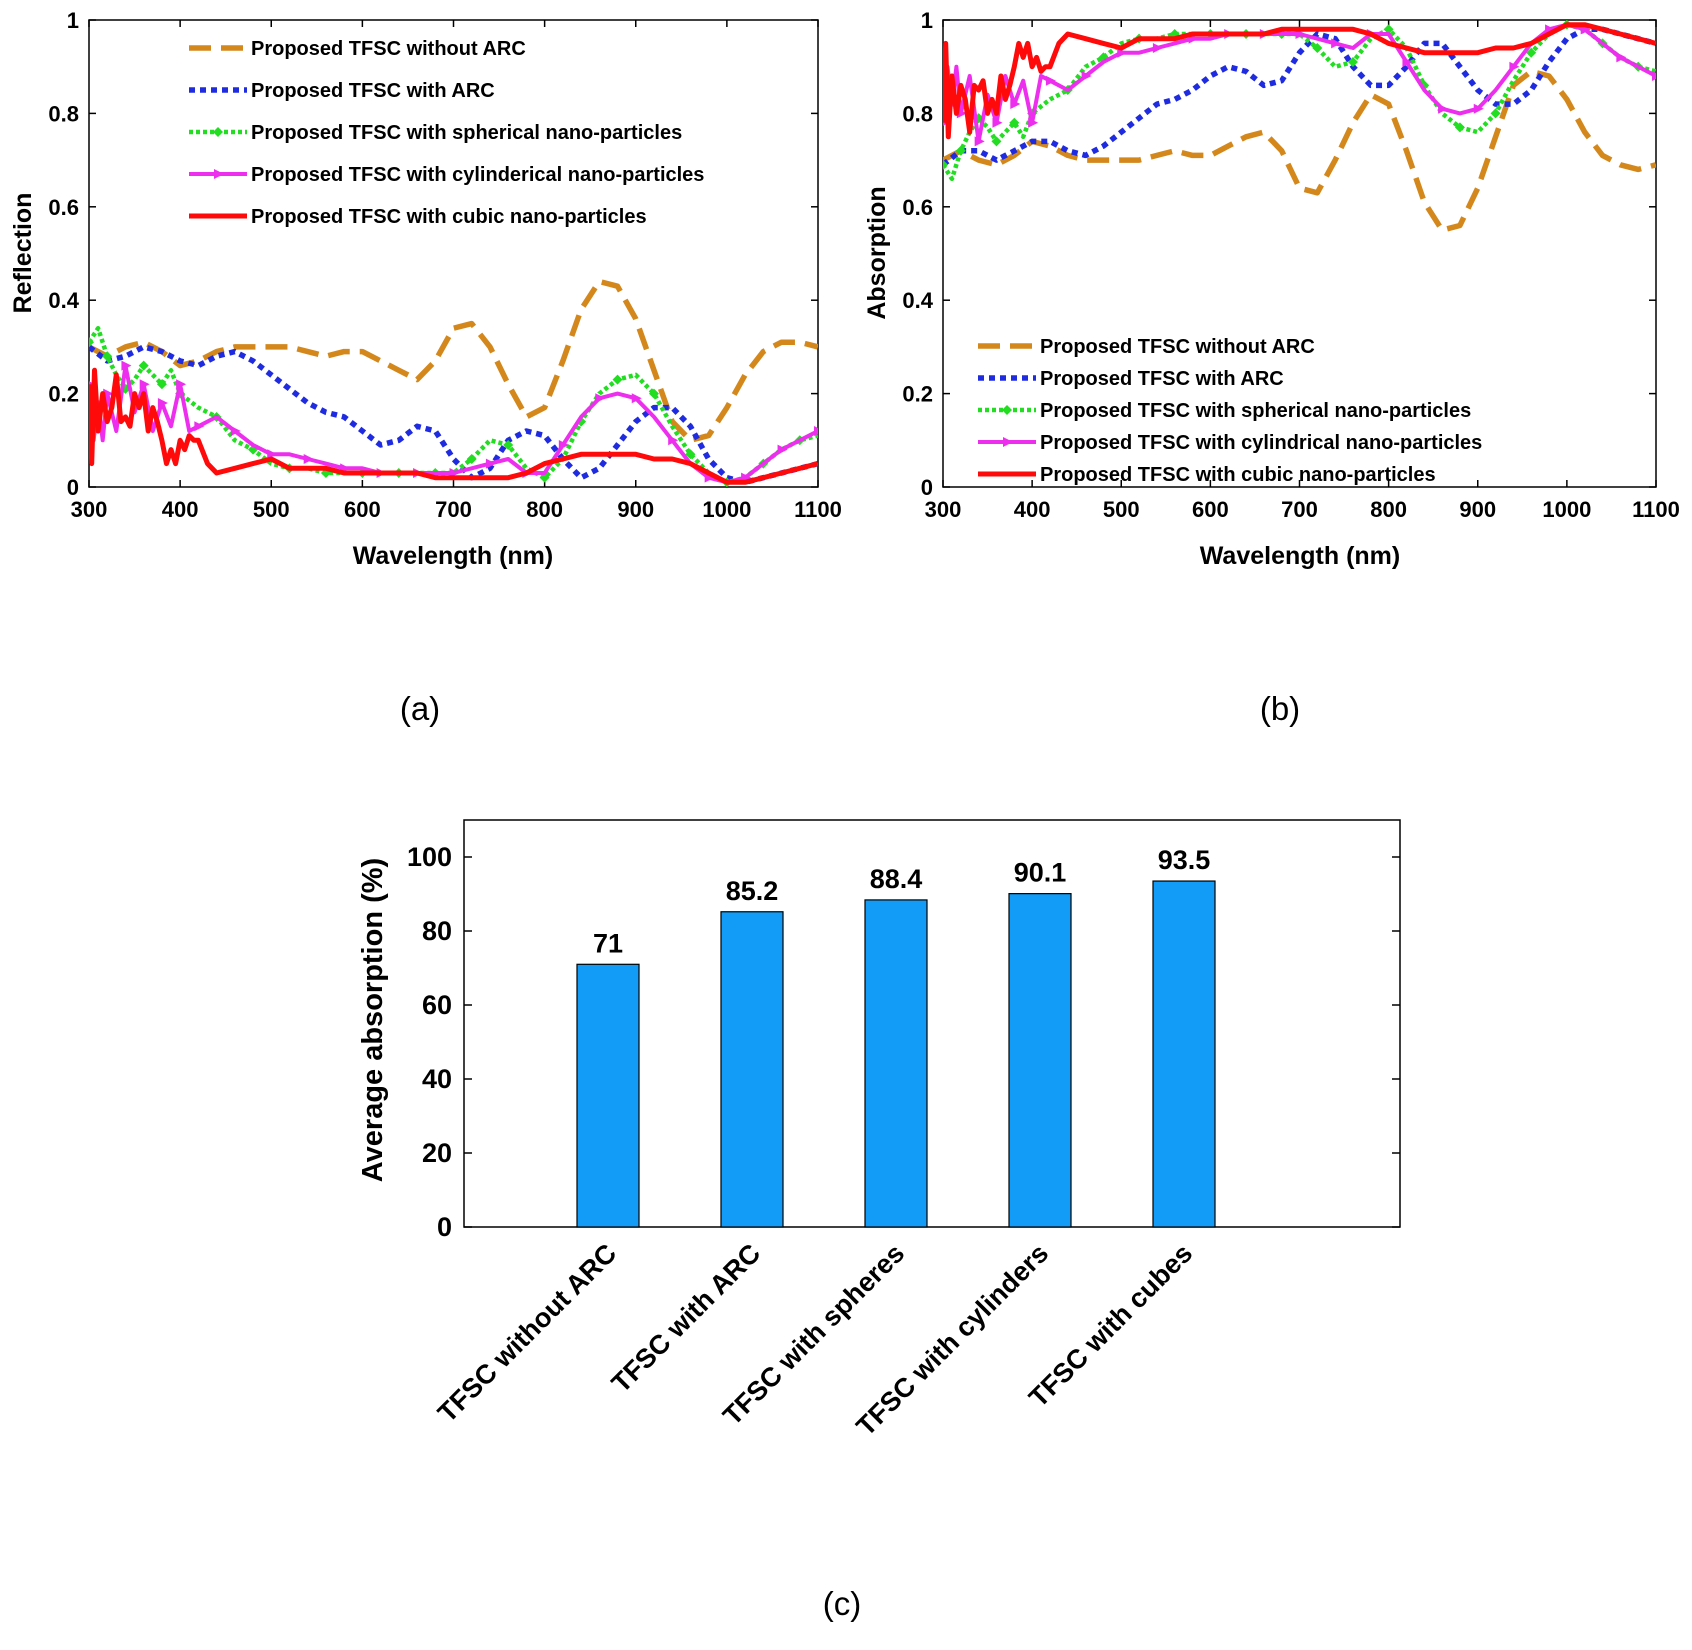  I want to click on x-tick-label: 1000, so click(726, 509).